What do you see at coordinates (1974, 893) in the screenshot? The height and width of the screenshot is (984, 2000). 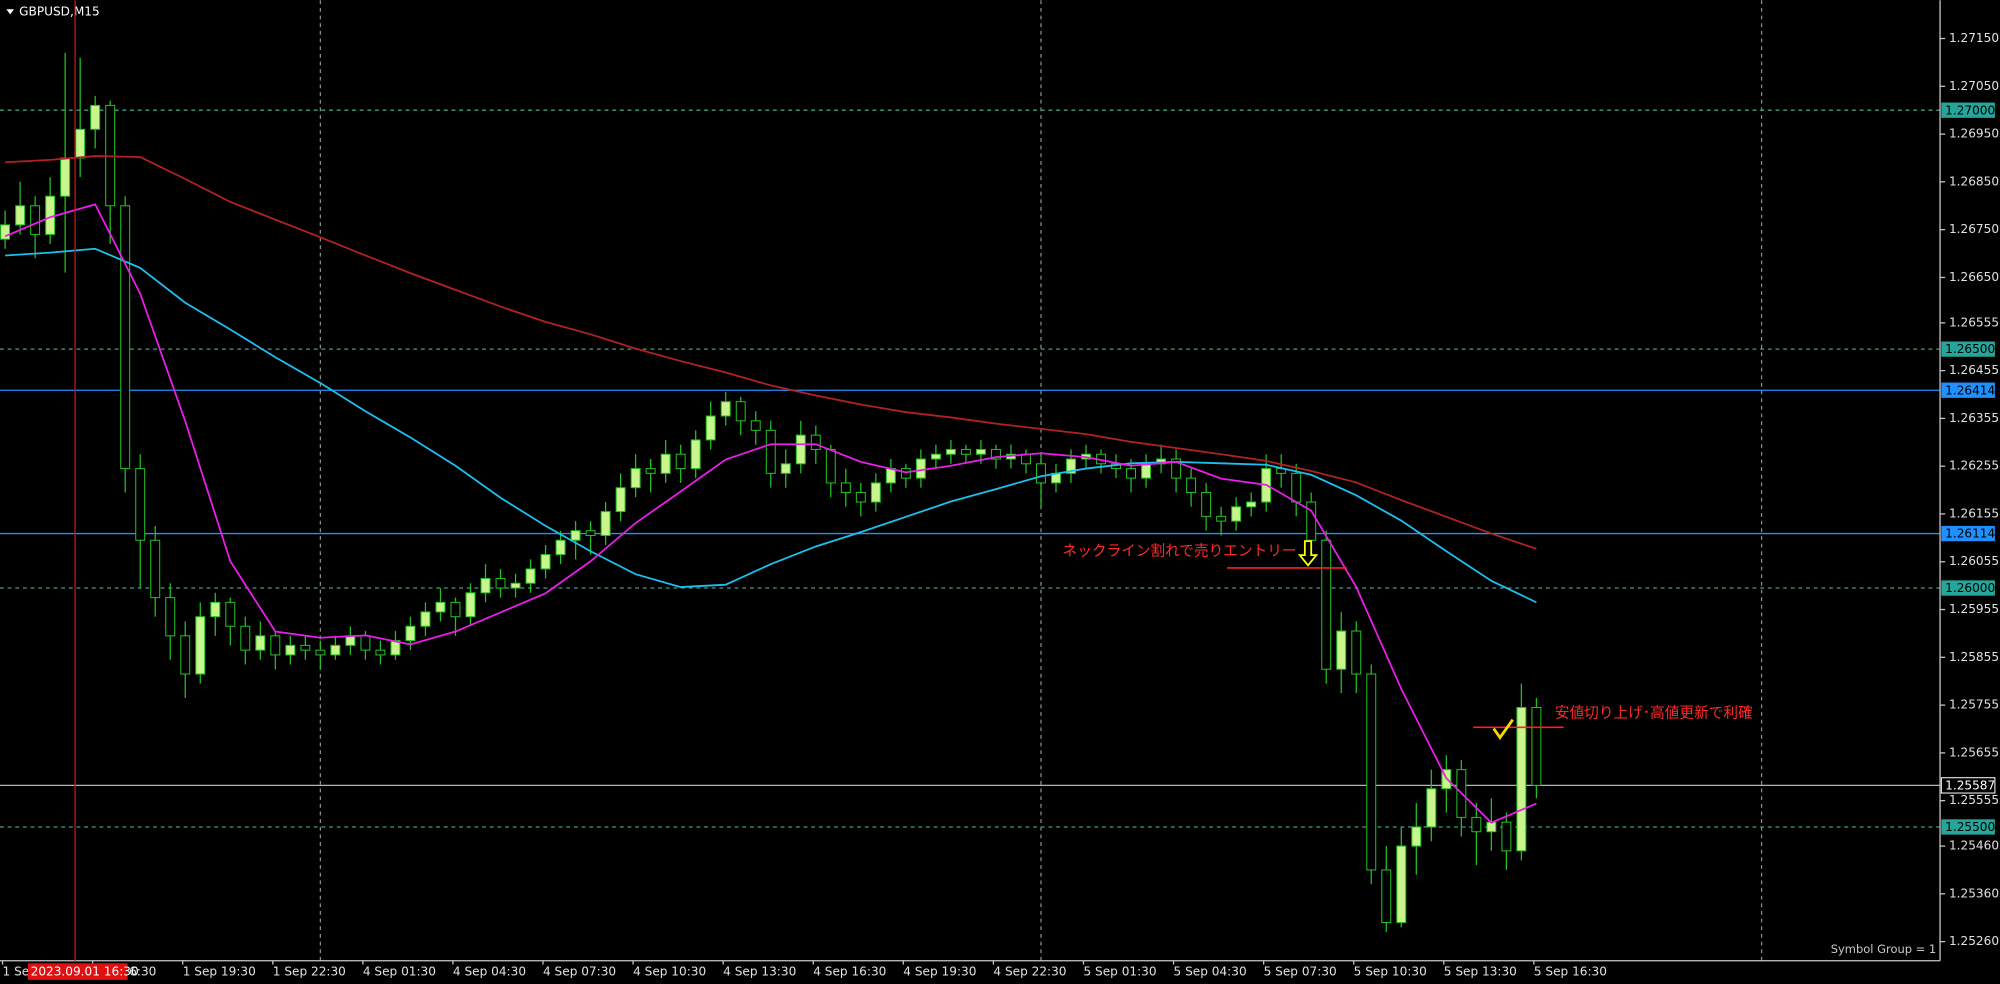 I see `y-tick-label: 1.25360` at bounding box center [1974, 893].